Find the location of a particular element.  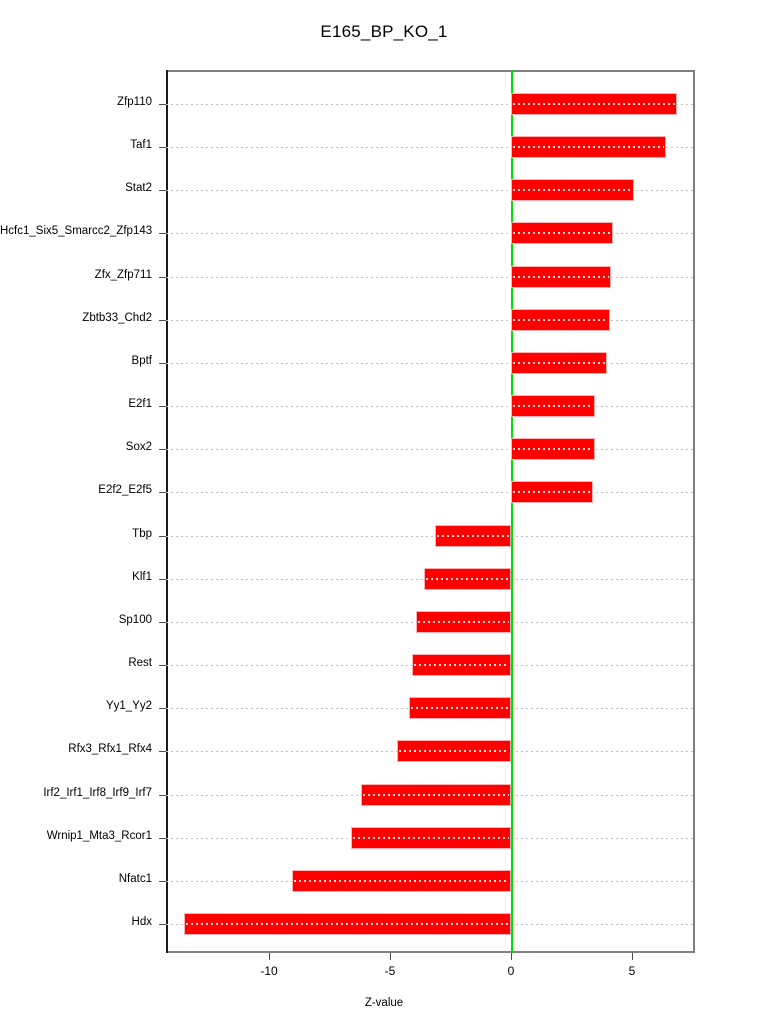

y-tick-label-Stat2: Stat2 is located at coordinates (138, 188).